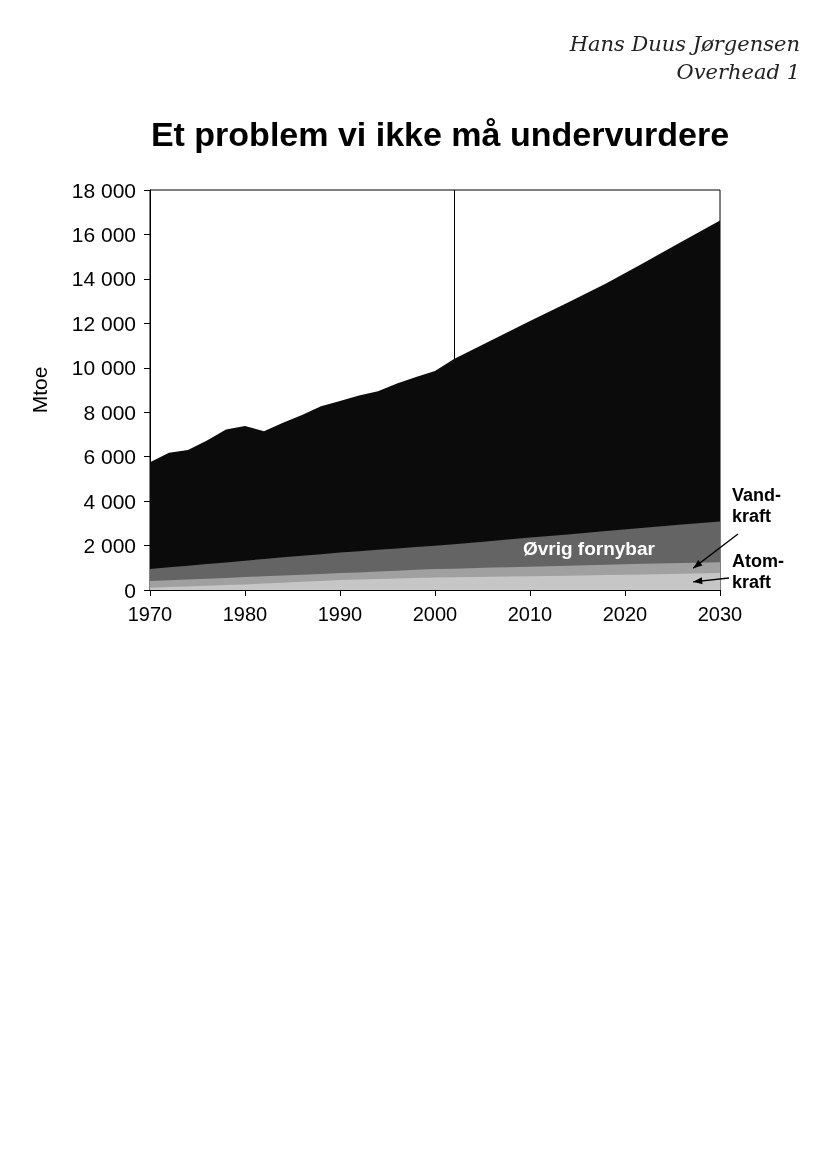  I want to click on y-tick-label: 4 000, so click(109, 501).